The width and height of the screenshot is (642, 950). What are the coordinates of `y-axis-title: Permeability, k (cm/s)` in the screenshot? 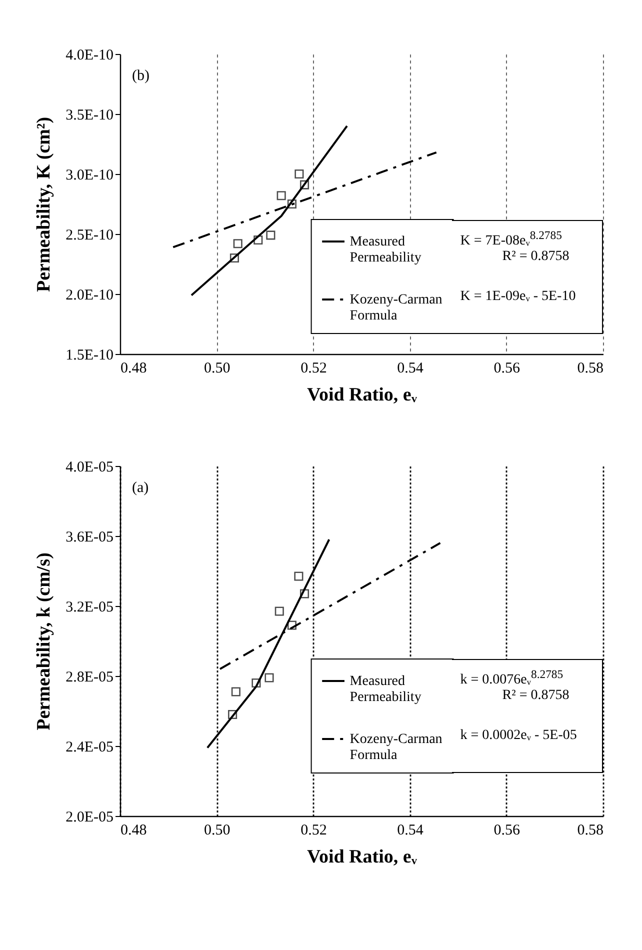 It's located at (44, 641).